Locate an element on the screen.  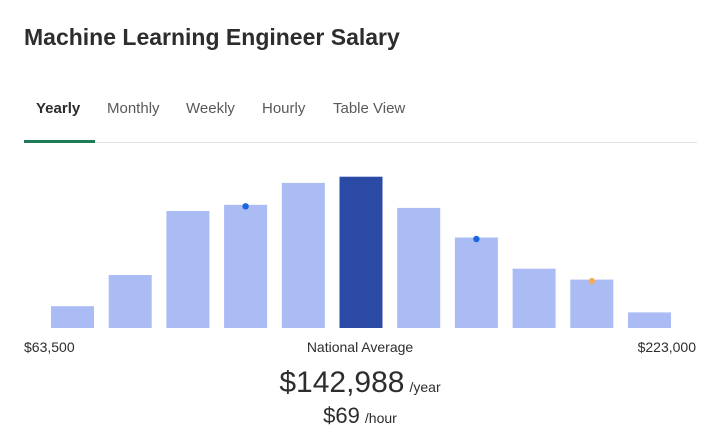
national-average-label: National Average is located at coordinates (360, 347).